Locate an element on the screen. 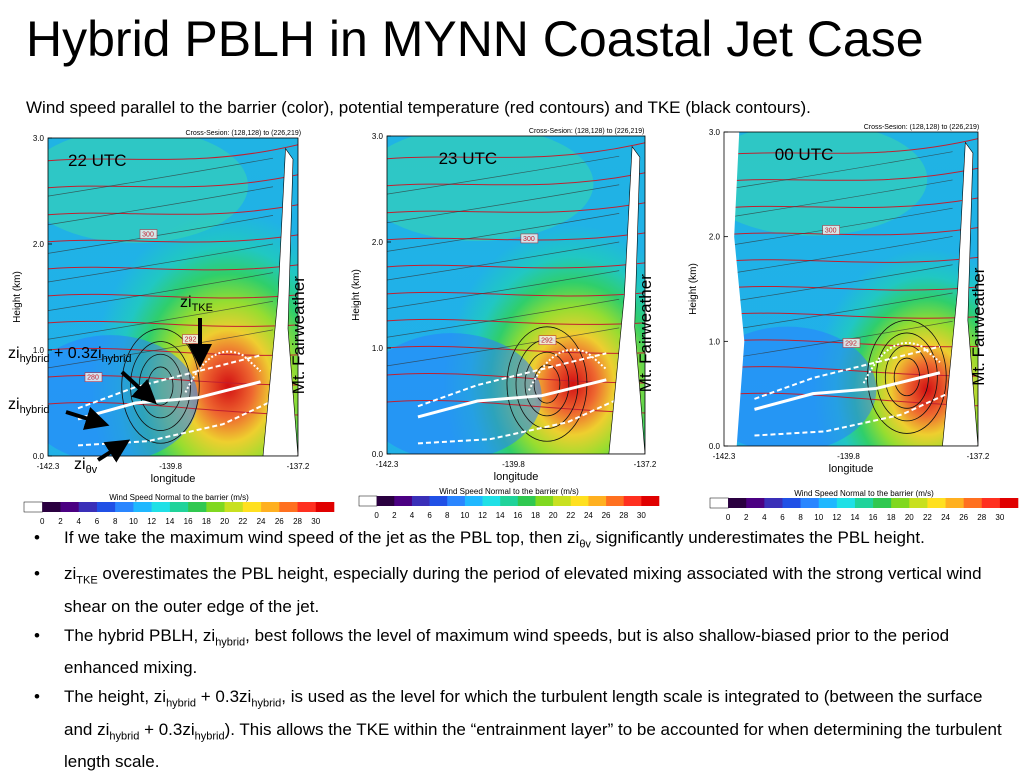 Image resolution: width=1024 pixels, height=778 pixels. colorbar-tick-label: 8 is located at coordinates (115, 520).